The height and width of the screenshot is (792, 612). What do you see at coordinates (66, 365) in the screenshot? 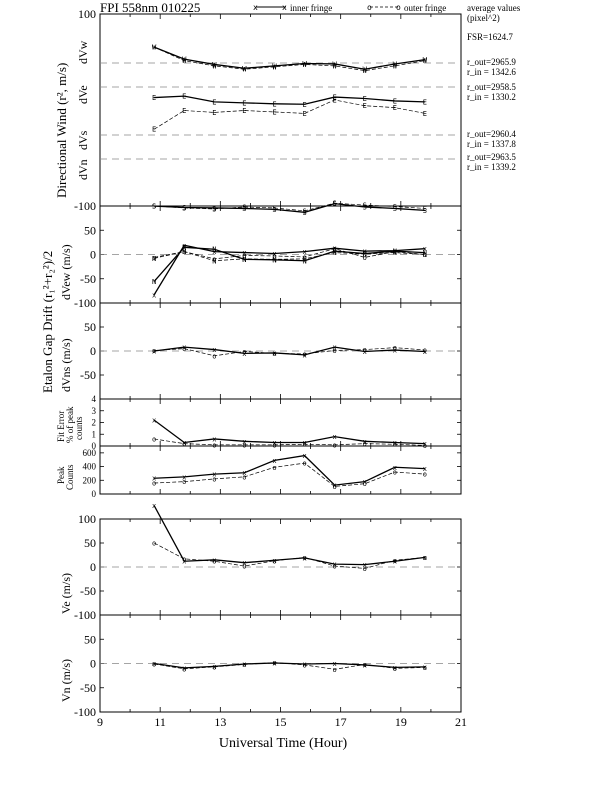
I see `p3-ylabel: dVns (m/s)` at bounding box center [66, 365].